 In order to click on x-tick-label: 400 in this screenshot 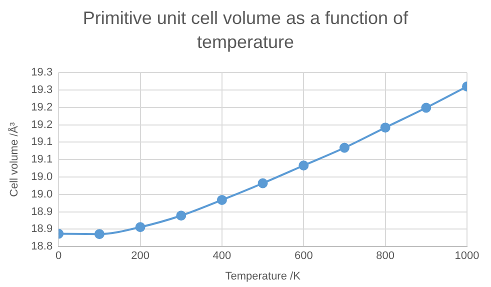, I will do `click(222, 256)`.